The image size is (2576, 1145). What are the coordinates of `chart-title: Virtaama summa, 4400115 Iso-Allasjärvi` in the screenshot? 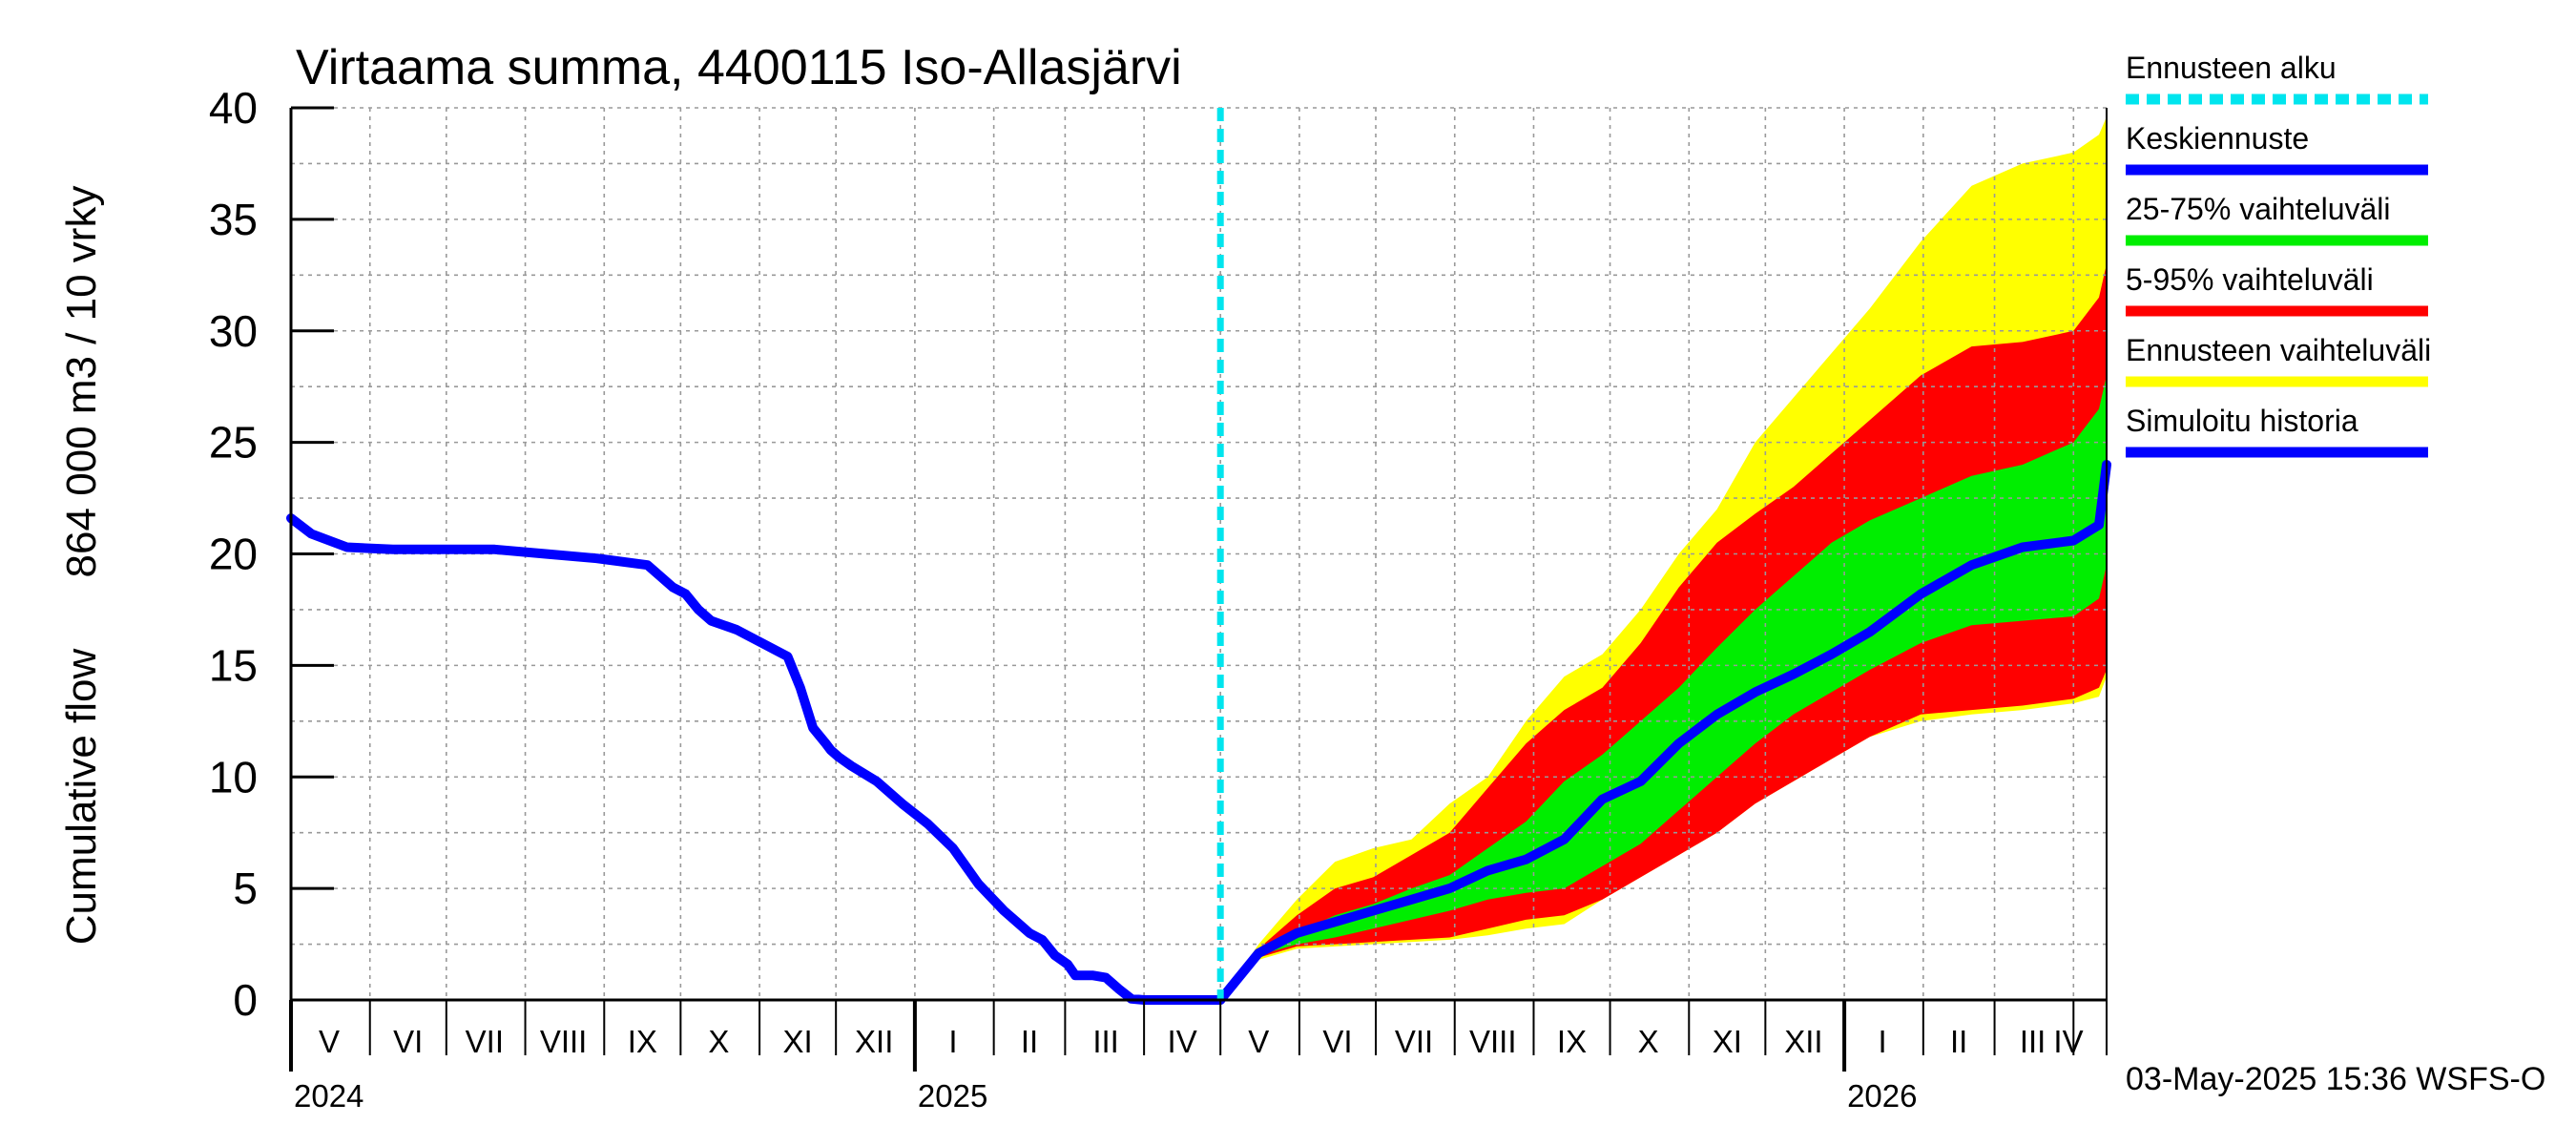 It's located at (739, 67).